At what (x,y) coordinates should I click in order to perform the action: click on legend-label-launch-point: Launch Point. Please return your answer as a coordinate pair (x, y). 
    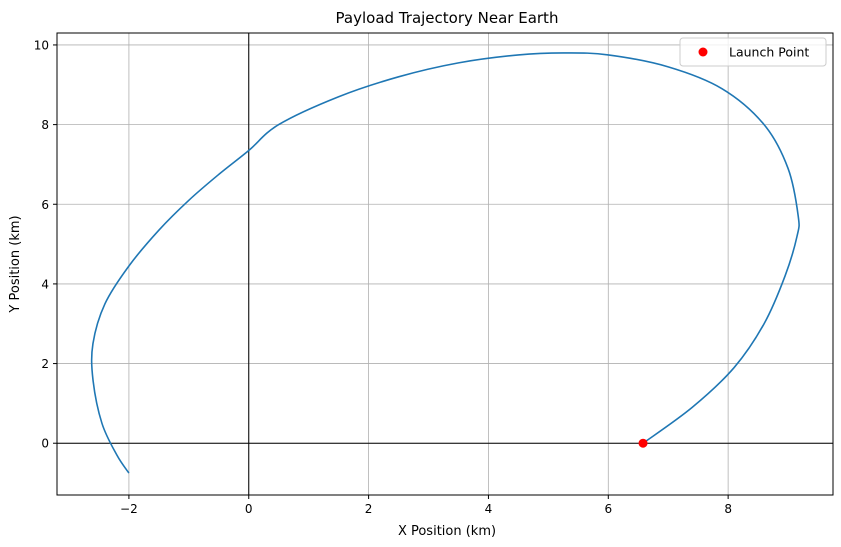
    Looking at the image, I should click on (769, 52).